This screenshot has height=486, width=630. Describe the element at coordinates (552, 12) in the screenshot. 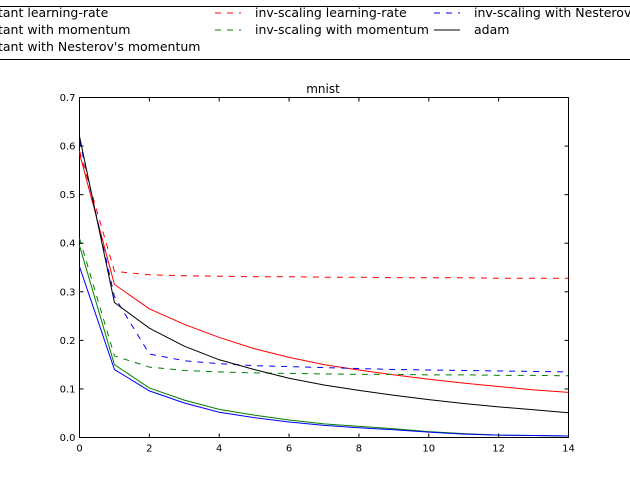

I see `legend-label: inv-scaling with Nesterov's m` at that location.